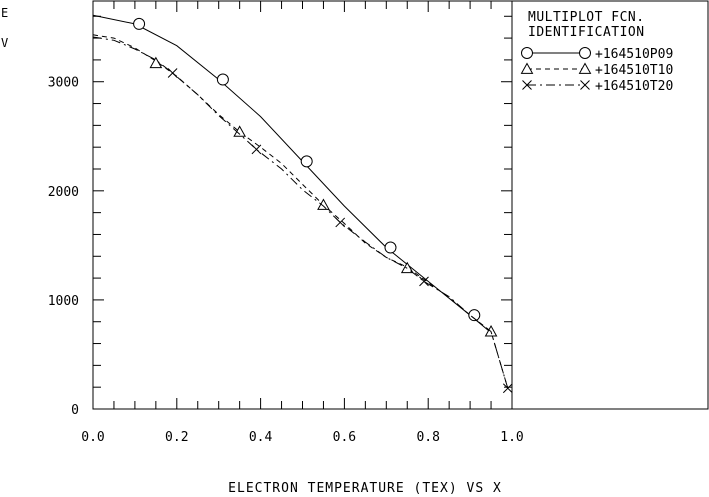 This screenshot has width=709, height=497. I want to click on legend-entry-3: +164510T20, so click(634, 86).